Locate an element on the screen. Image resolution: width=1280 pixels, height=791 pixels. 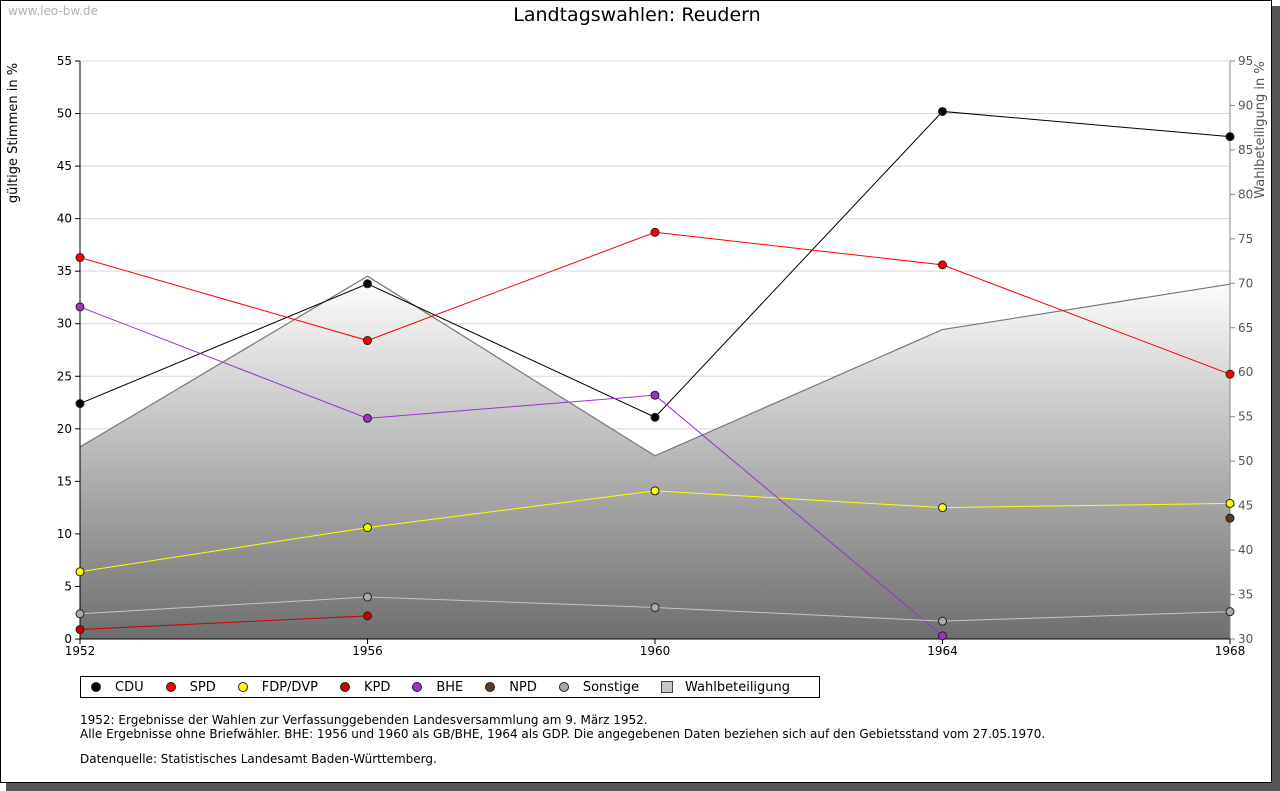
watermark: www.leo-bw.de is located at coordinates (53, 11).